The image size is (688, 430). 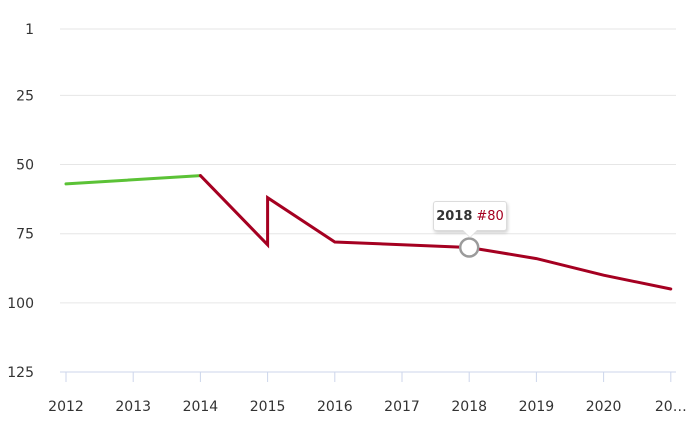 I want to click on y-tick-label: 50, so click(x=25, y=166).